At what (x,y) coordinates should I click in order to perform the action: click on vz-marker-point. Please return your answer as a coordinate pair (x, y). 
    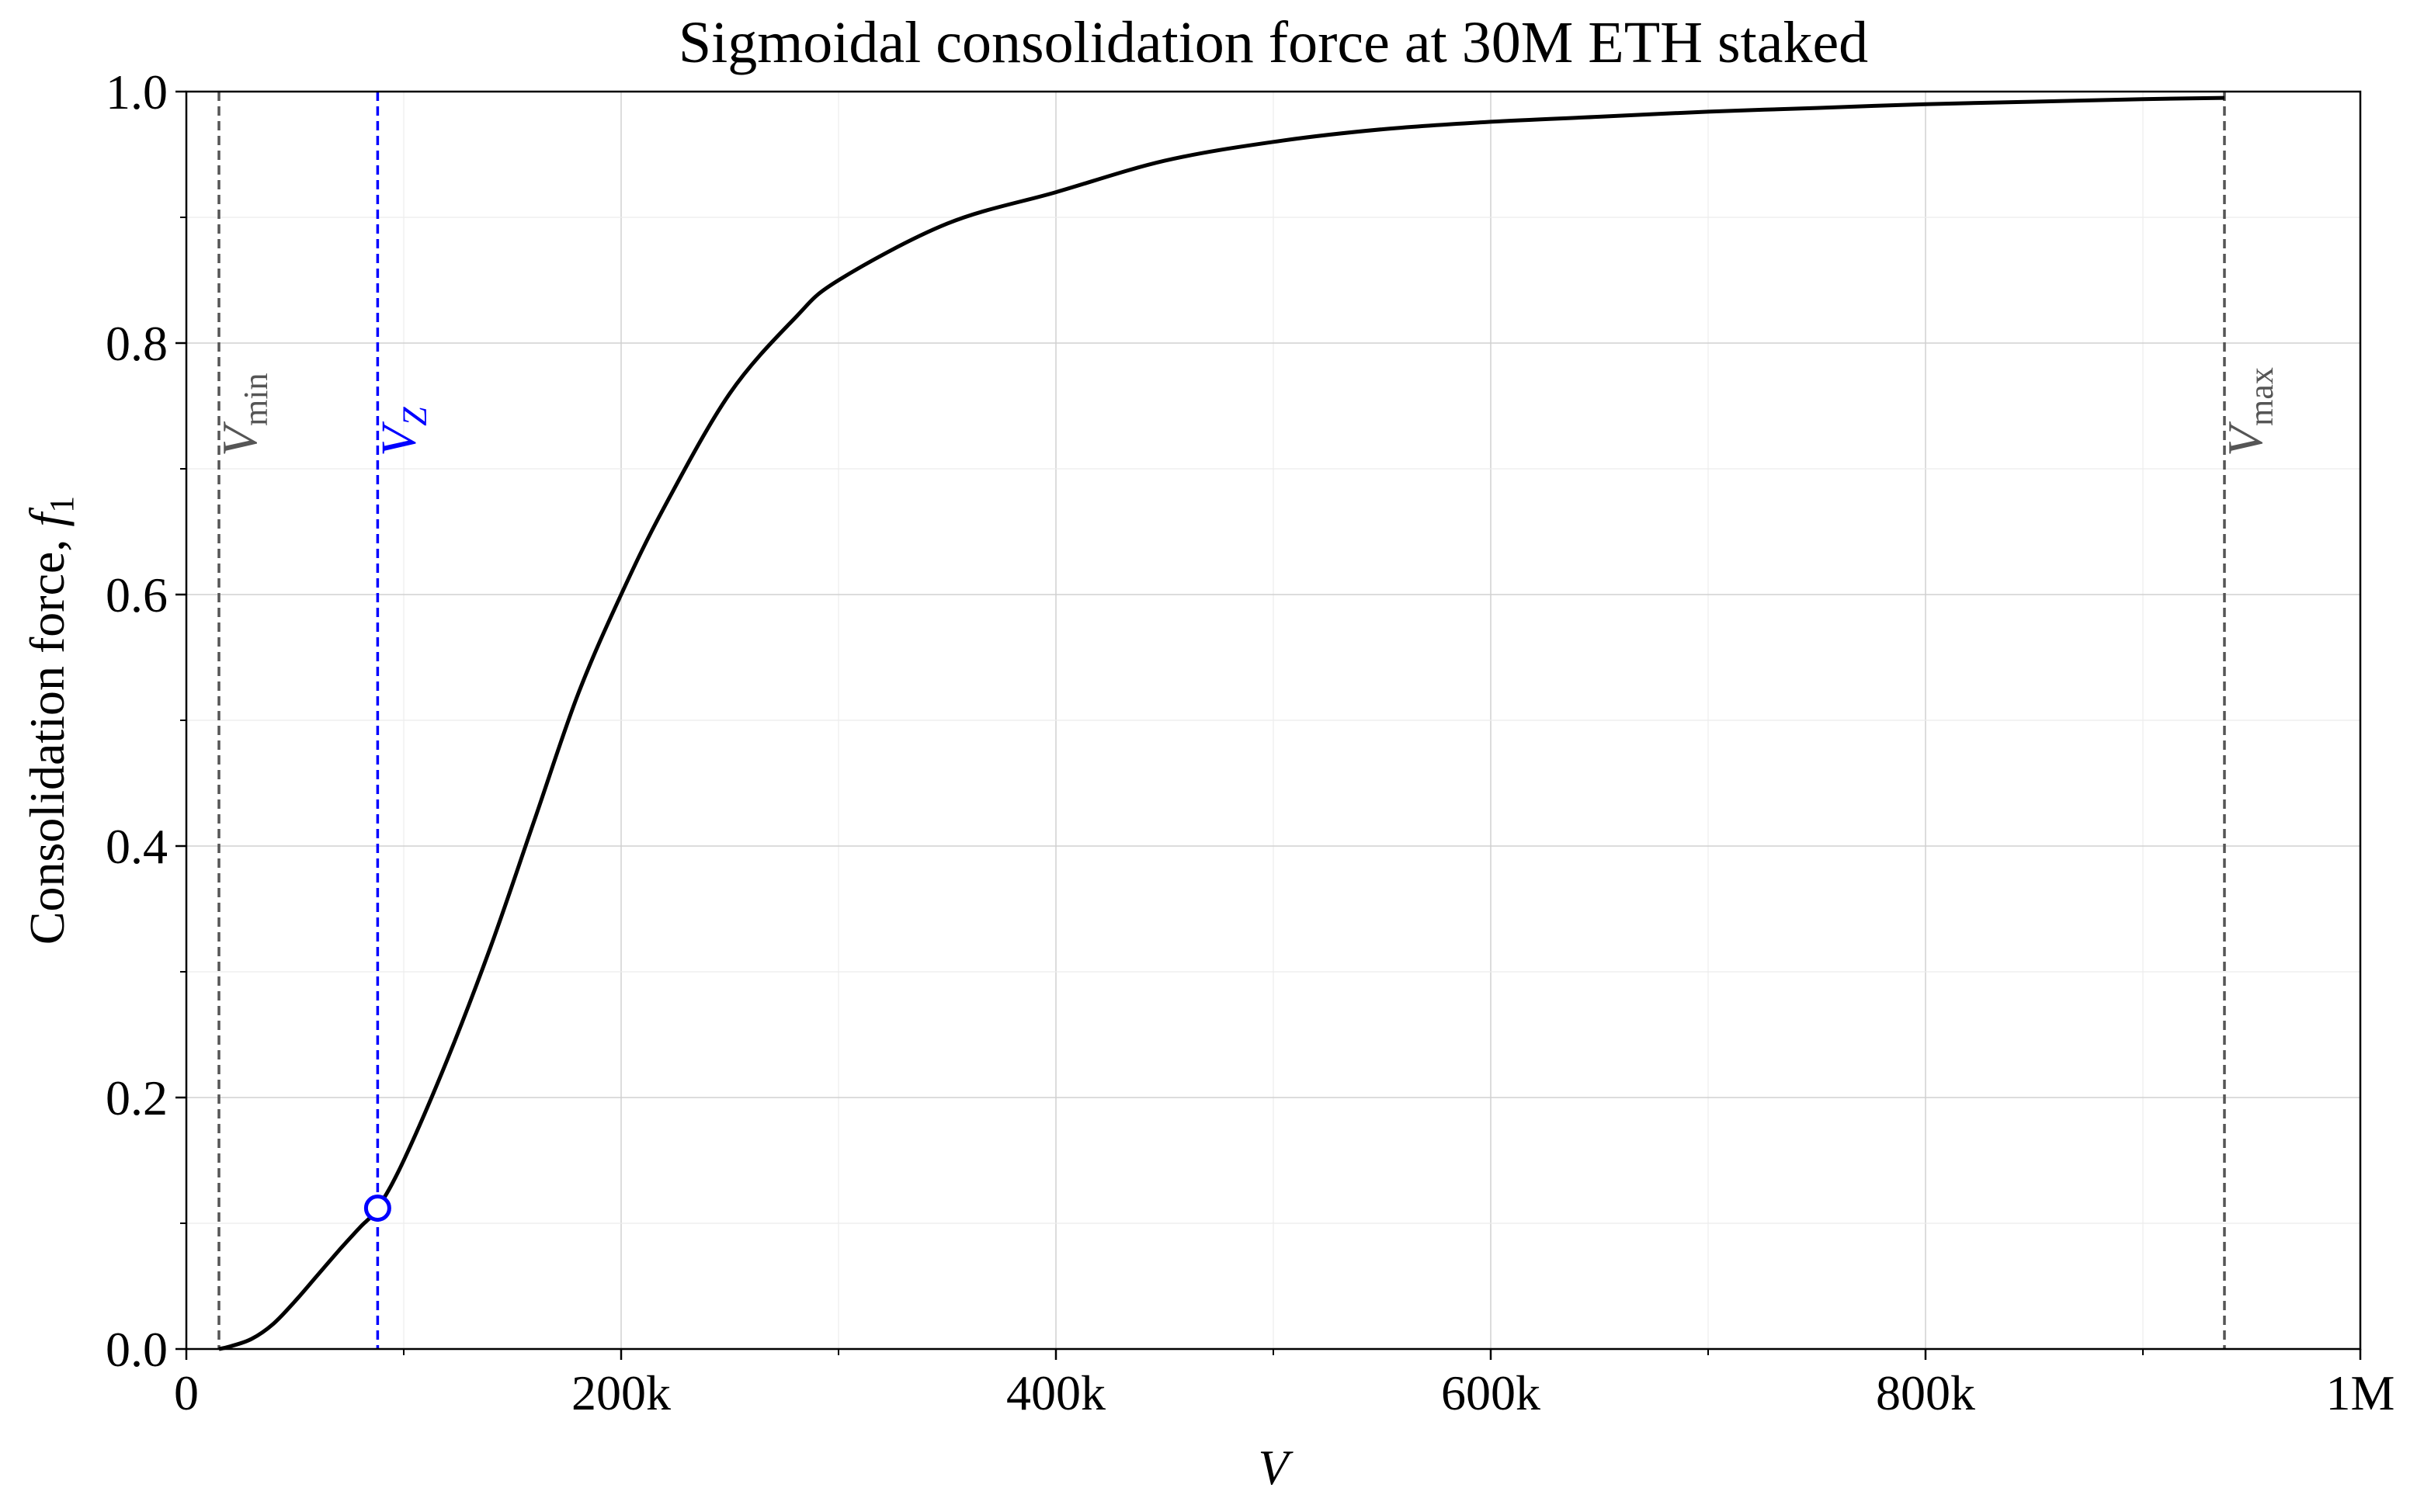
    Looking at the image, I should click on (377, 1208).